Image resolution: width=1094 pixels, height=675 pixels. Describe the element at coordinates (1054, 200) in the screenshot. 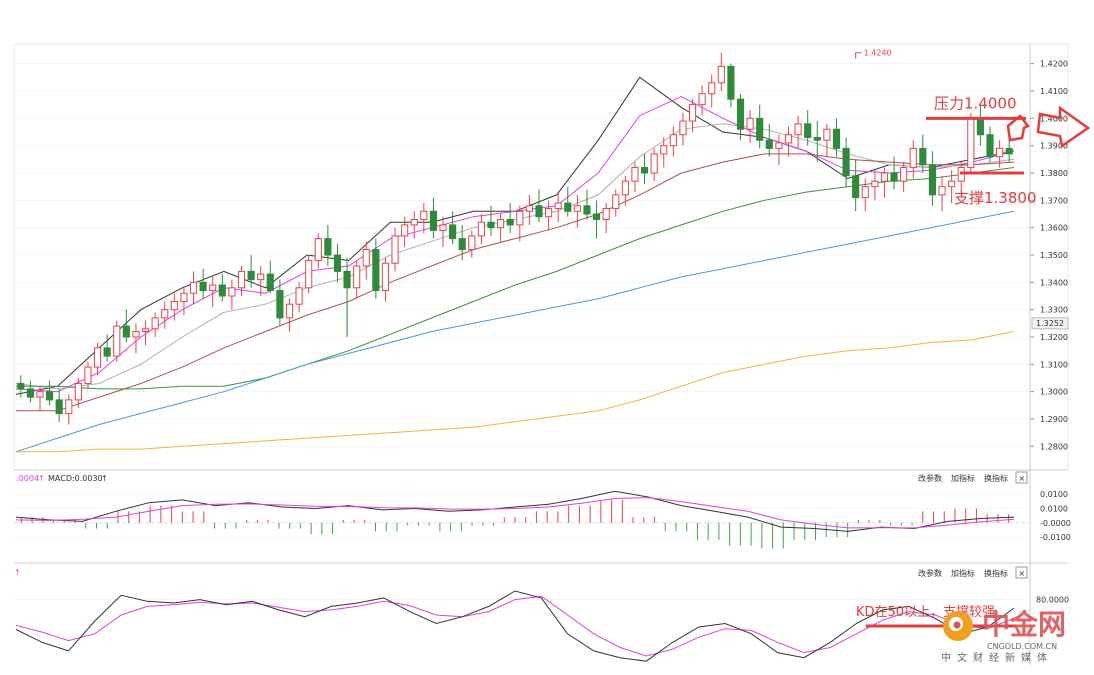

I see `price-tick-label: 1.3700` at that location.